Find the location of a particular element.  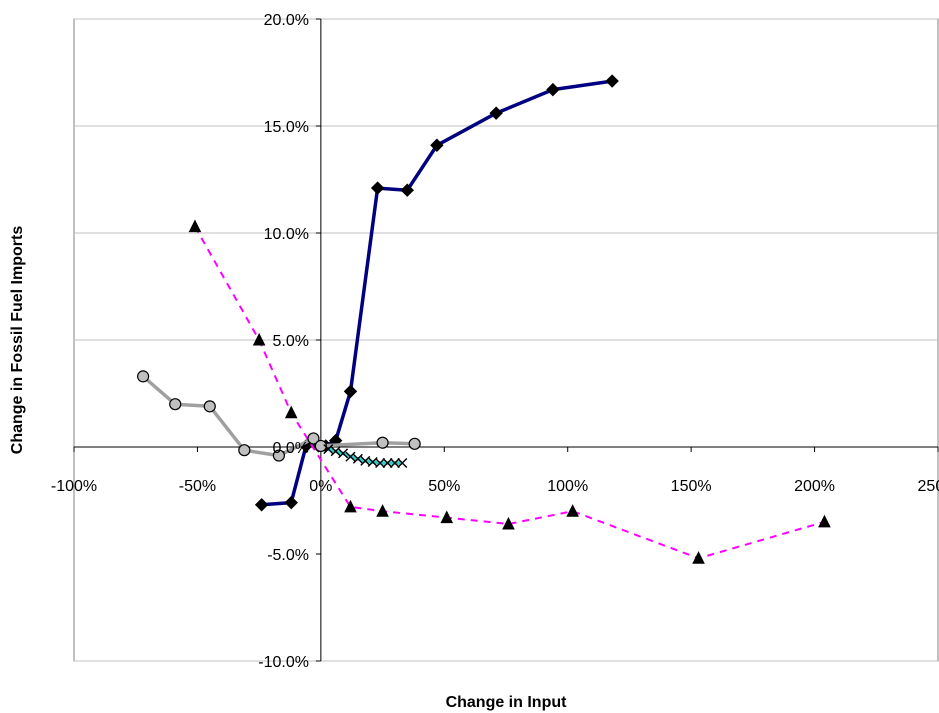

x-tick-label: 150% is located at coordinates (691, 486).